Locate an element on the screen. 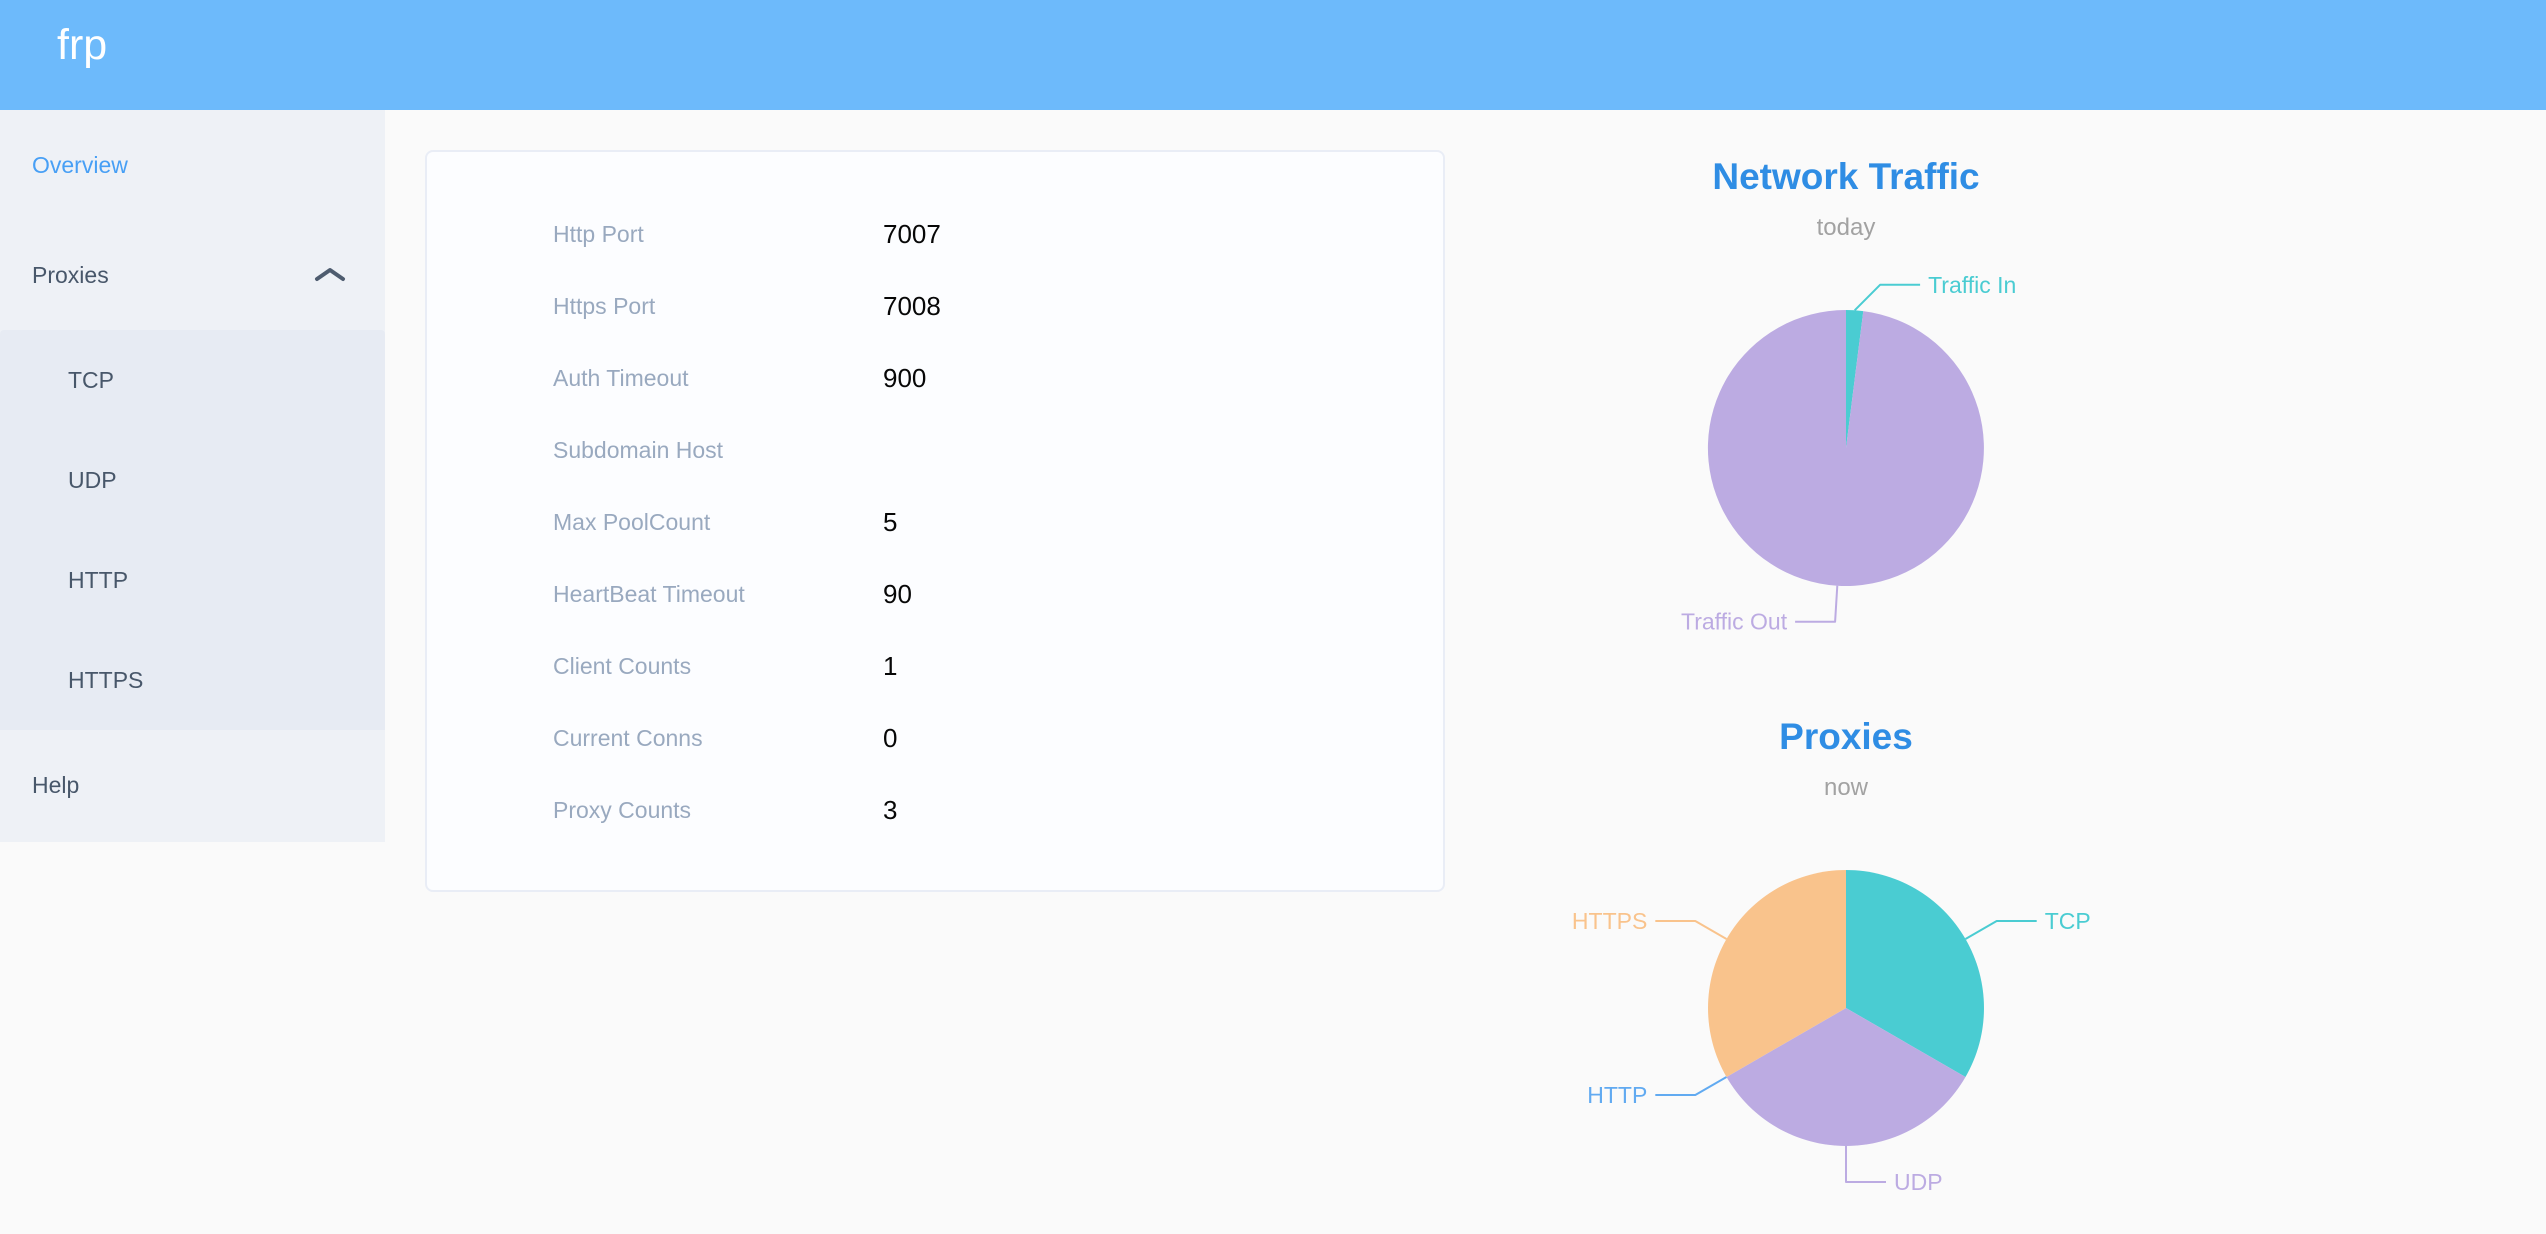  pie-label-line-tcp is located at coordinates (2001, 930).